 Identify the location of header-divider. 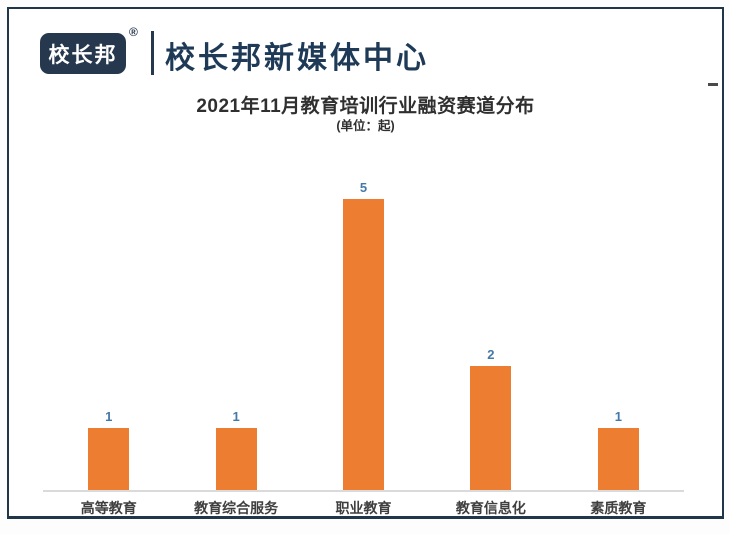
(152, 53).